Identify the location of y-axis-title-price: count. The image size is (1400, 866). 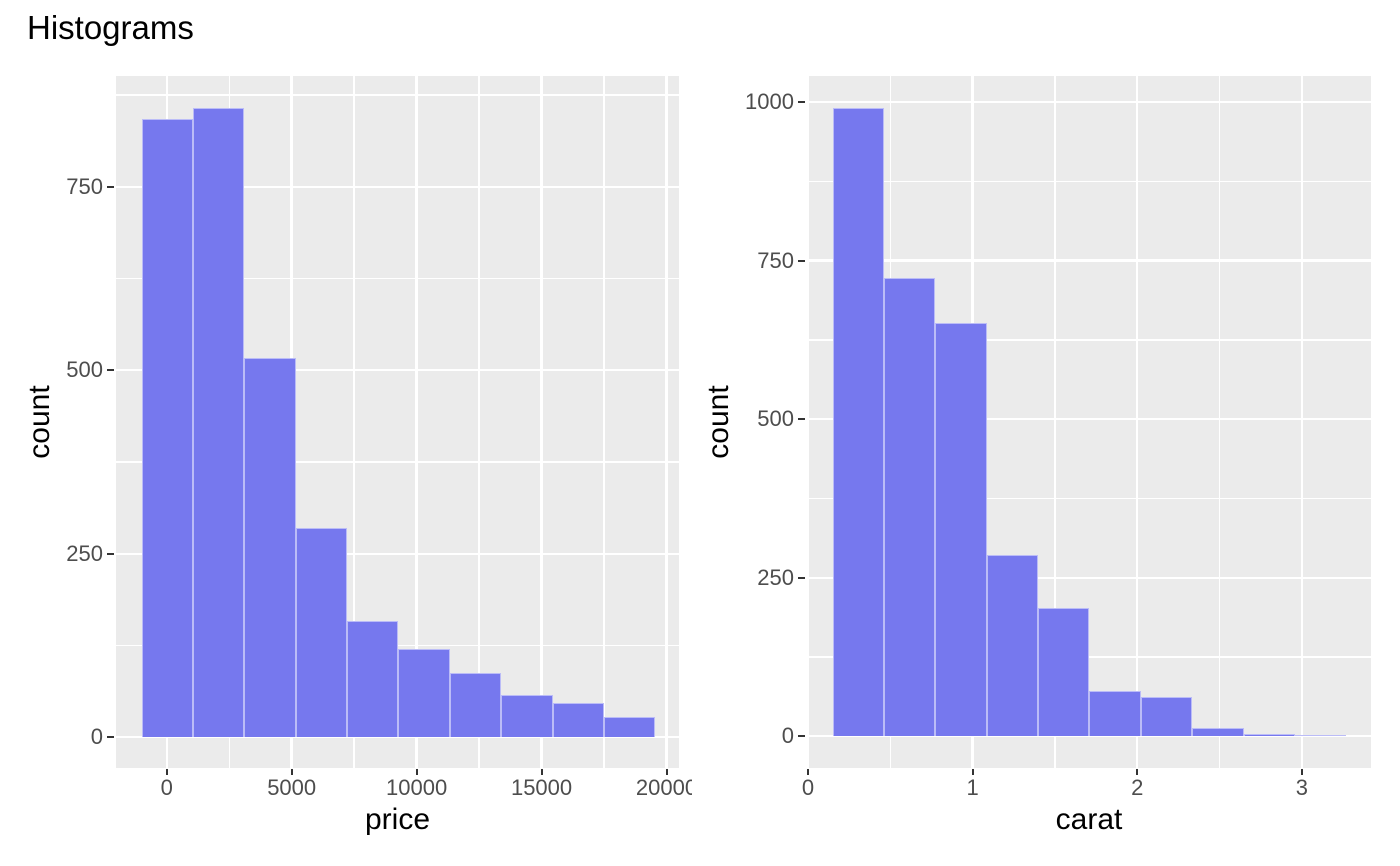
(39, 422).